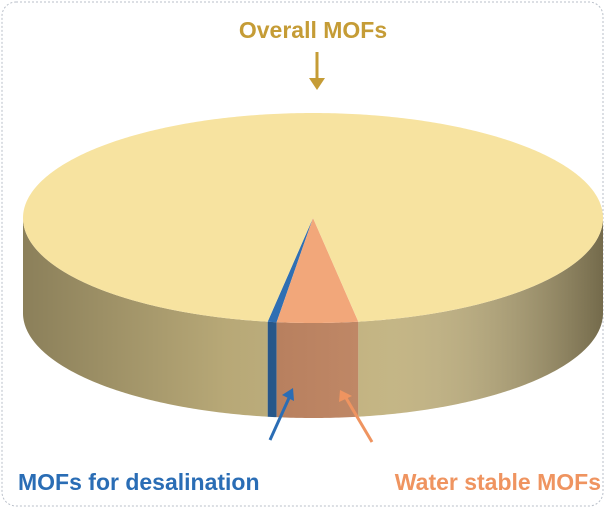  Describe the element at coordinates (313, 30) in the screenshot. I see `chart-title: Overall MOFs` at that location.